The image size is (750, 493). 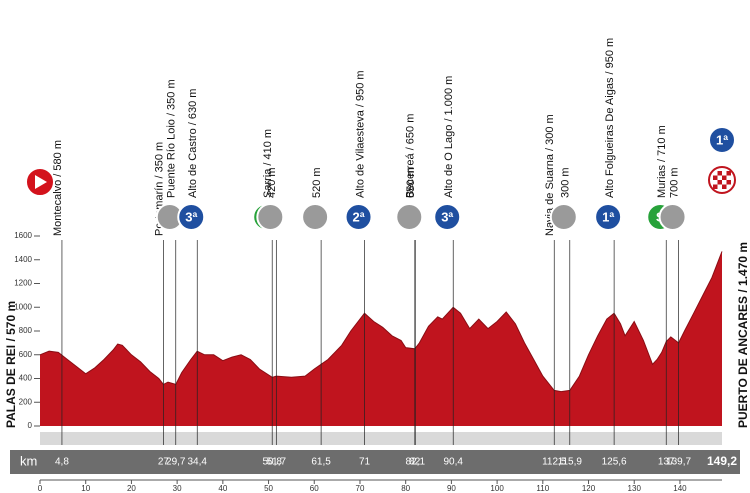 I want to click on y-tick-label: 0, so click(x=30, y=425).